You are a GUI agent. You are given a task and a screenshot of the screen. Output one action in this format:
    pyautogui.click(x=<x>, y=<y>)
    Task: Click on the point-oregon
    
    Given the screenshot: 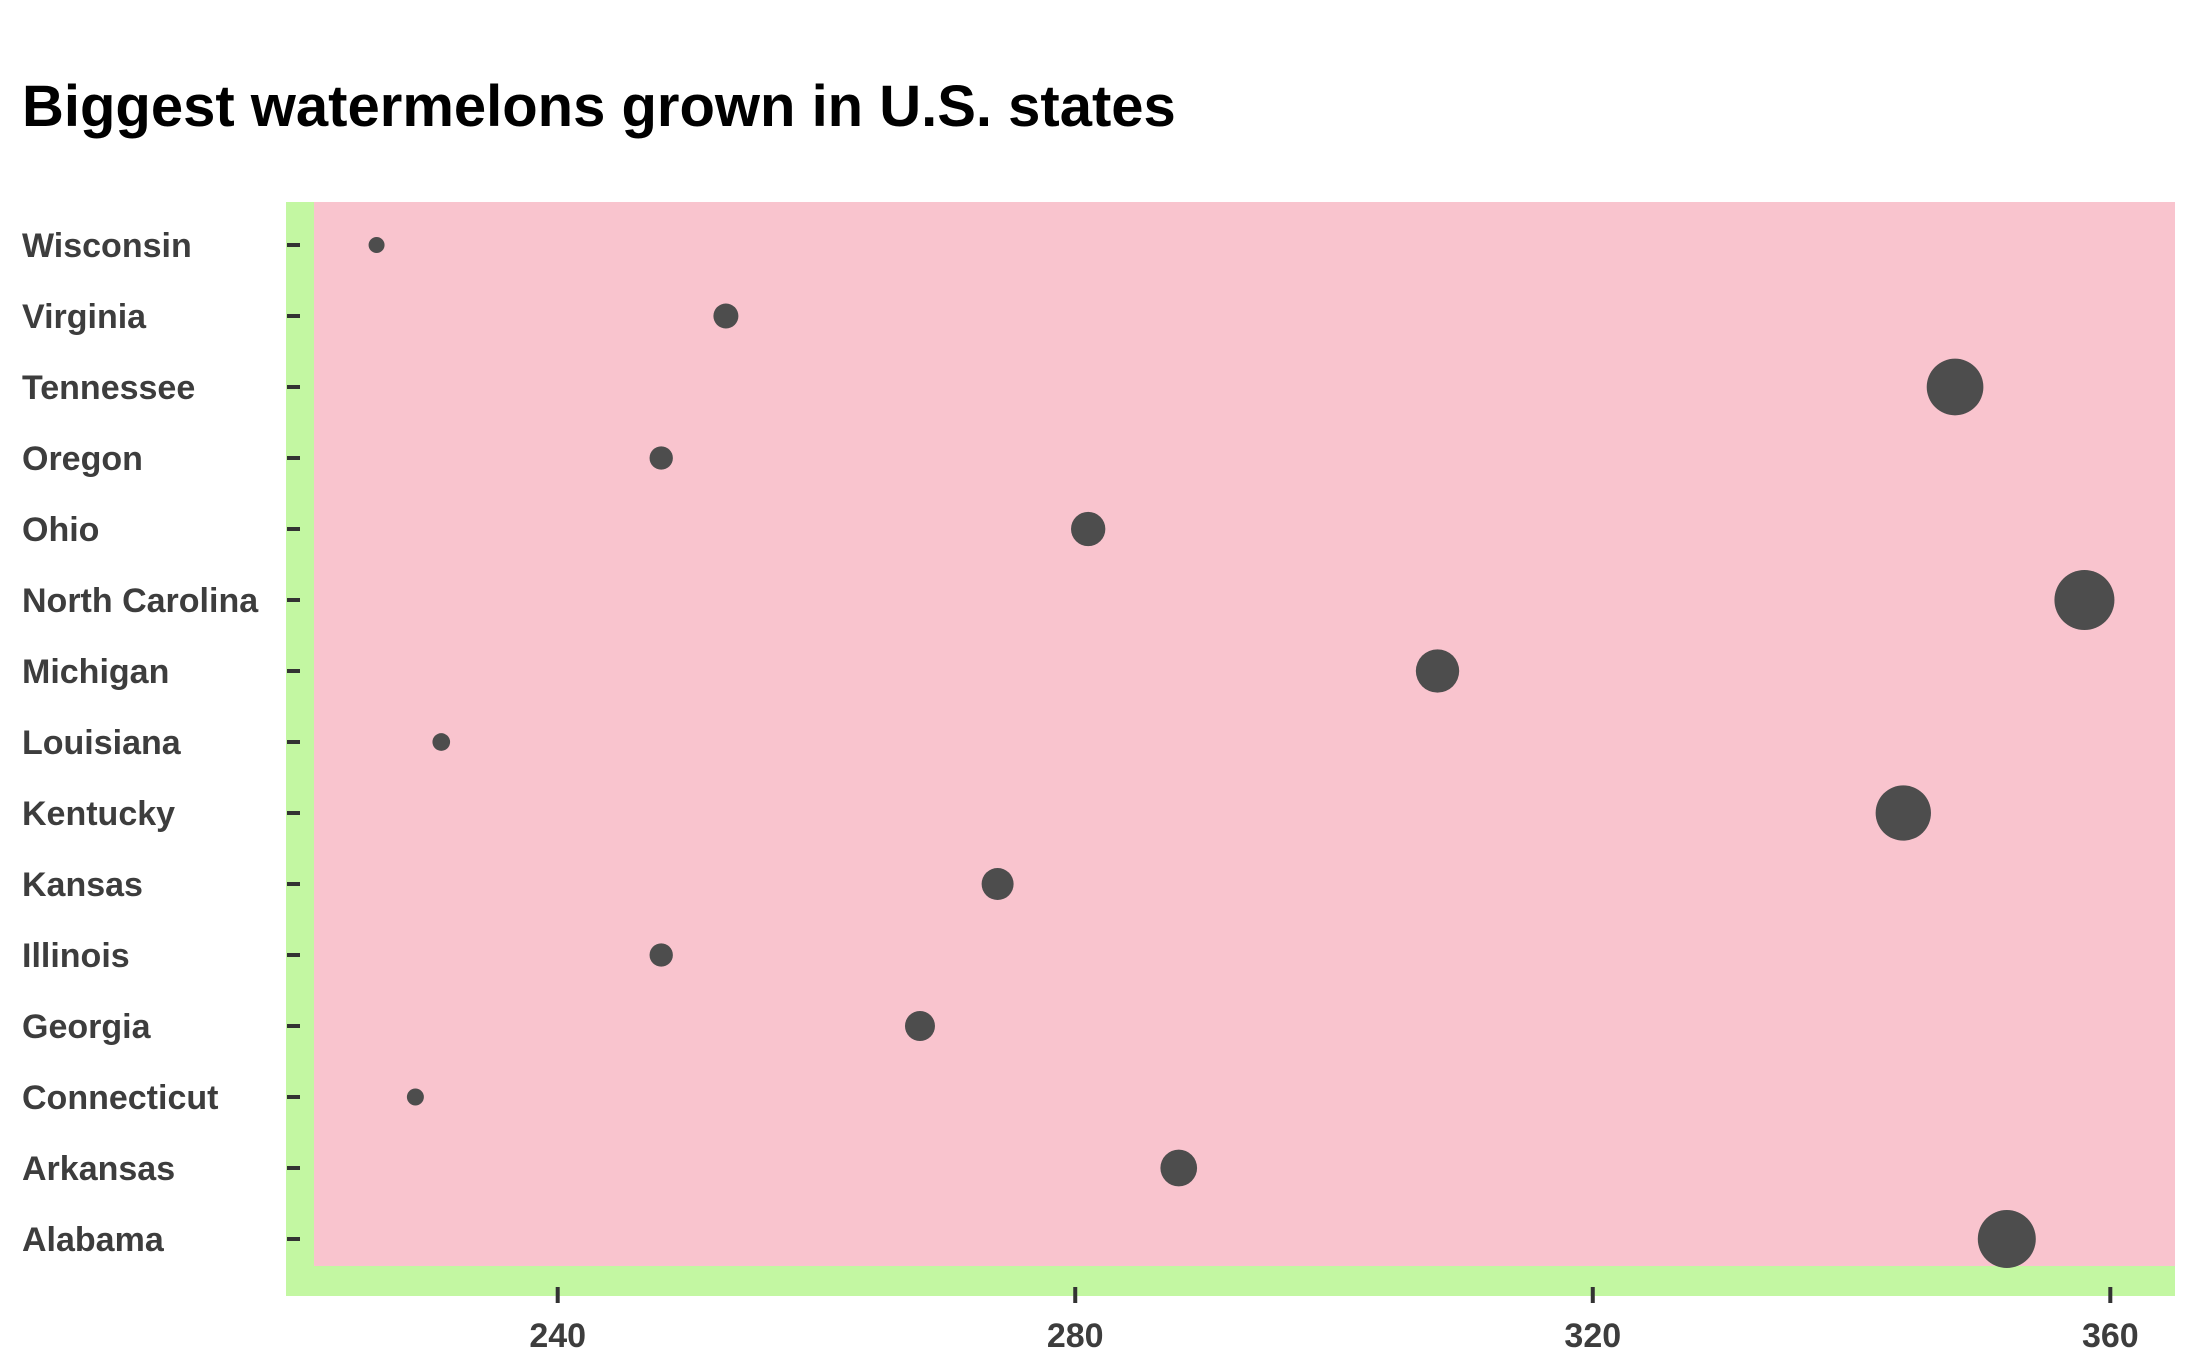 What is the action you would take?
    pyautogui.click(x=661, y=458)
    